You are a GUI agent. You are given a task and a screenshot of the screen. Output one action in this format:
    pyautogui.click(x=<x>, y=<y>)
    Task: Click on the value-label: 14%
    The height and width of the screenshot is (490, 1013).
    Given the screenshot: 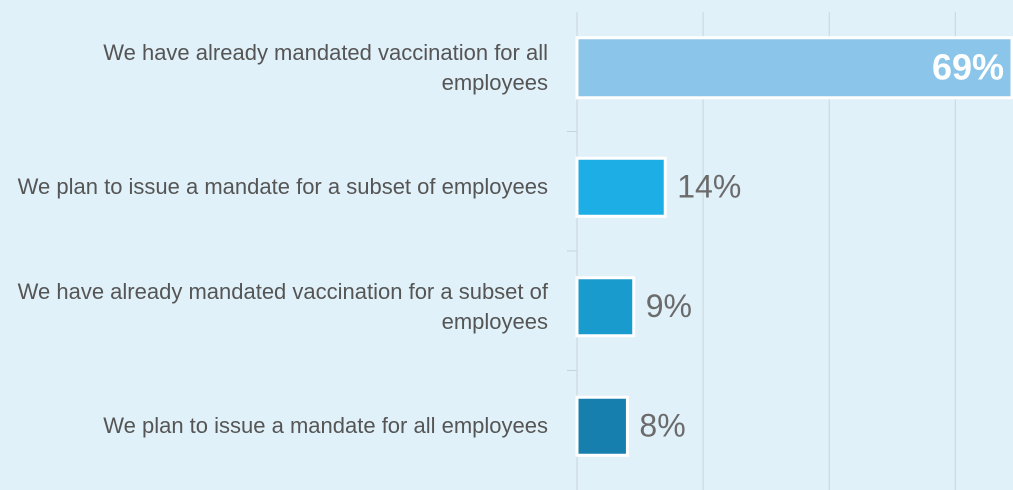 What is the action you would take?
    pyautogui.click(x=709, y=187)
    